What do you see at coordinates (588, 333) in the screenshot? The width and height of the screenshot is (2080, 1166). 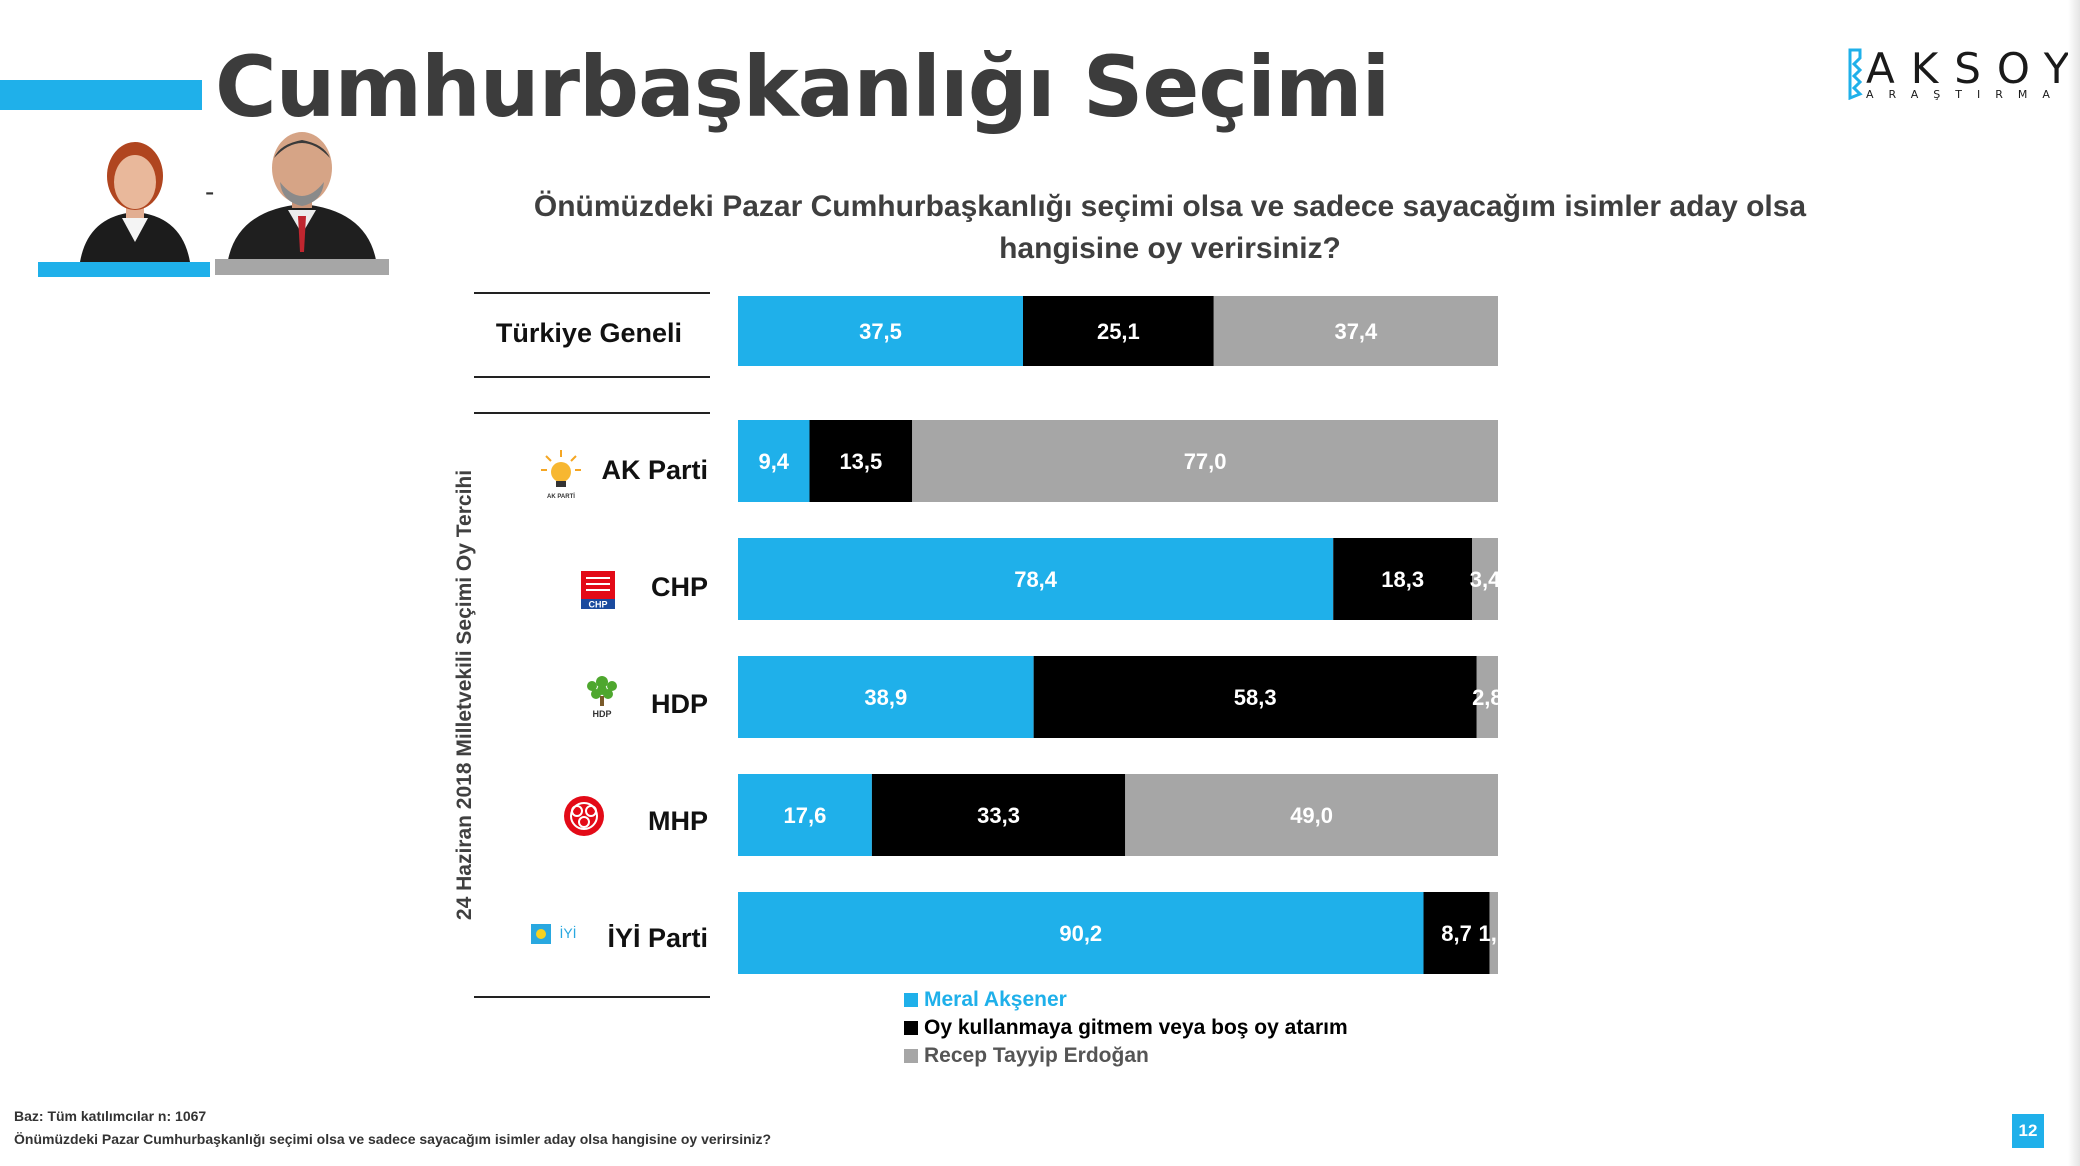 I see `category-label: Türkiye Geneli` at bounding box center [588, 333].